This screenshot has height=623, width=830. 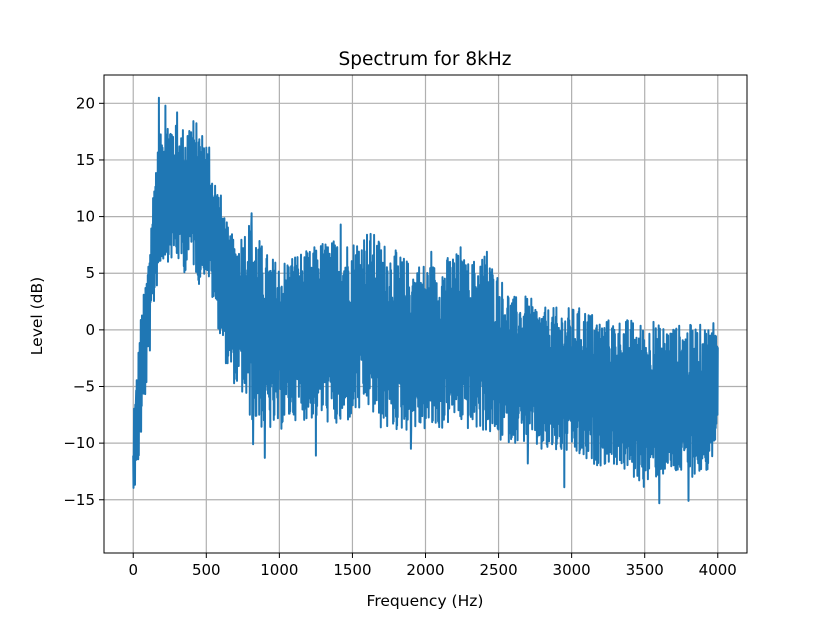 What do you see at coordinates (425, 601) in the screenshot?
I see `x-axis-label: Frequency (Hz)` at bounding box center [425, 601].